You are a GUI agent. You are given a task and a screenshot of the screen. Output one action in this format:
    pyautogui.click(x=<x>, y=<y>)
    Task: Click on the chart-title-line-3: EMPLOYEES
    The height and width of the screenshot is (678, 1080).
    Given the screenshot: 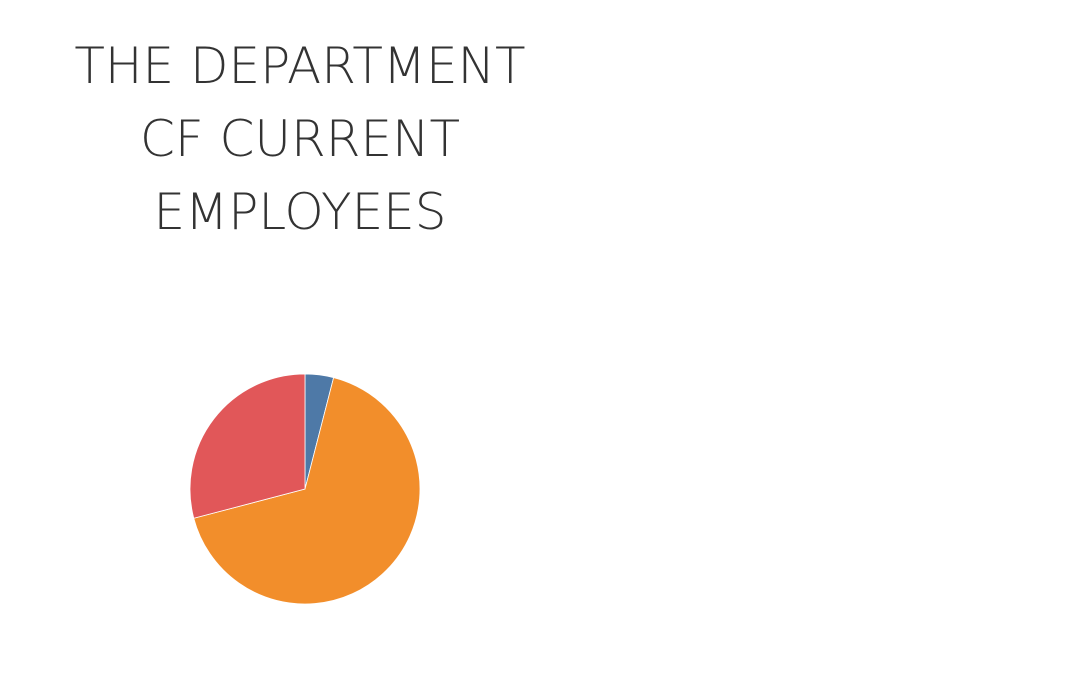 What is the action you would take?
    pyautogui.click(x=300, y=212)
    